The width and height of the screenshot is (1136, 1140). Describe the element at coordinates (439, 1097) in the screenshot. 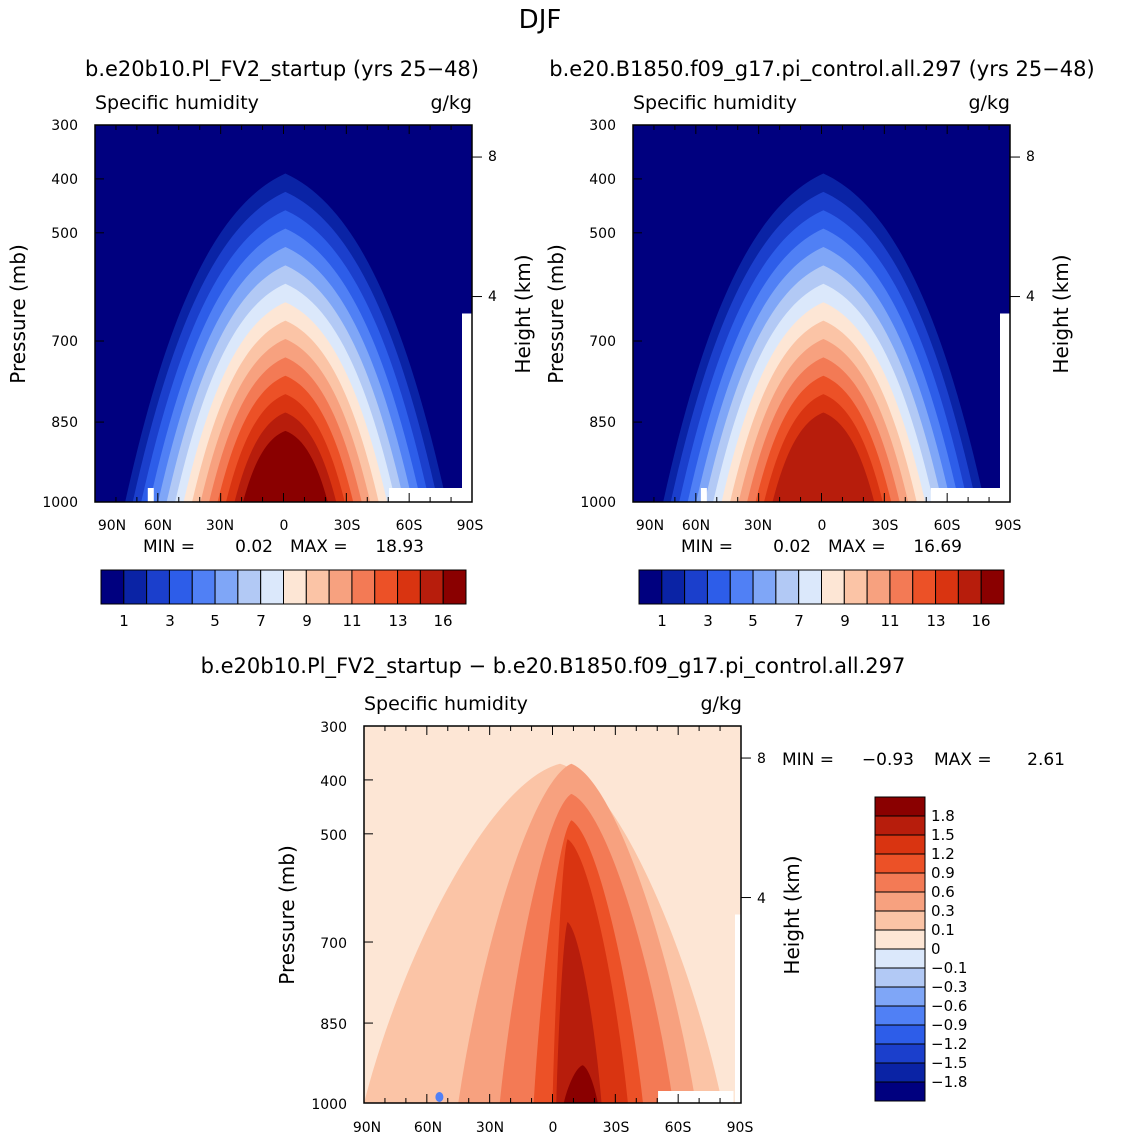

I see `diff-negative-spot` at that location.